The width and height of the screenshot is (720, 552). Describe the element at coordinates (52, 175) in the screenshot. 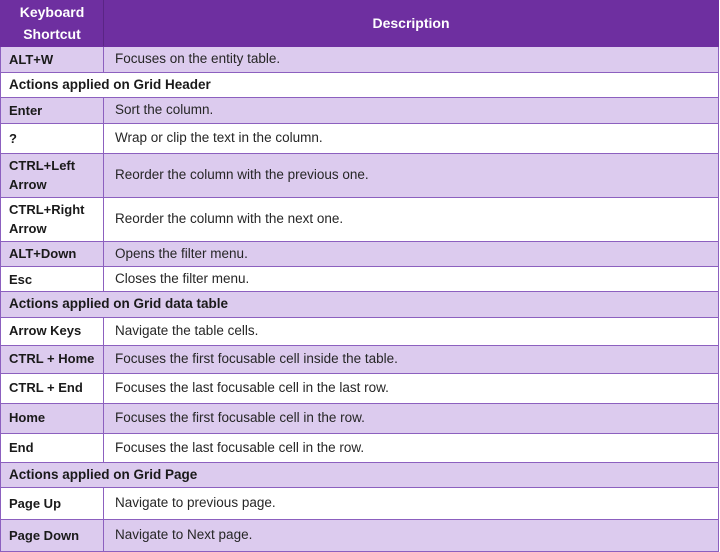

I see `shortcut-cell: CTRL+Left Arrow` at that location.